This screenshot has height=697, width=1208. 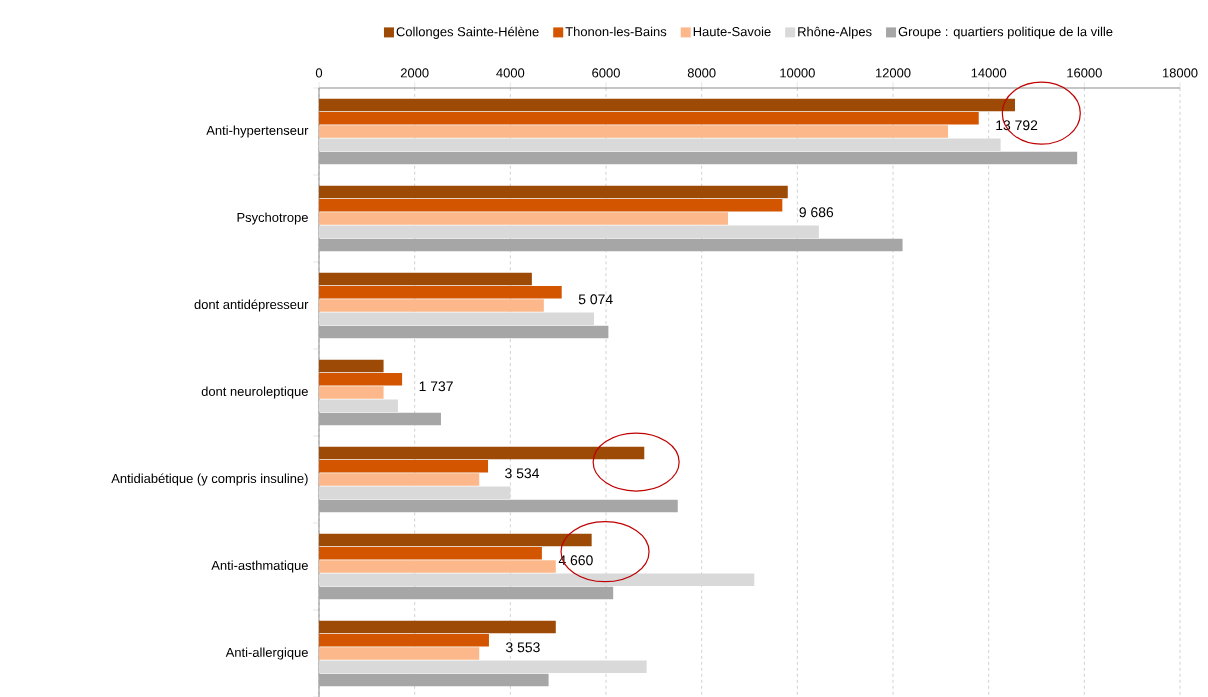 I want to click on x-tick-label: 14000, so click(x=989, y=73).